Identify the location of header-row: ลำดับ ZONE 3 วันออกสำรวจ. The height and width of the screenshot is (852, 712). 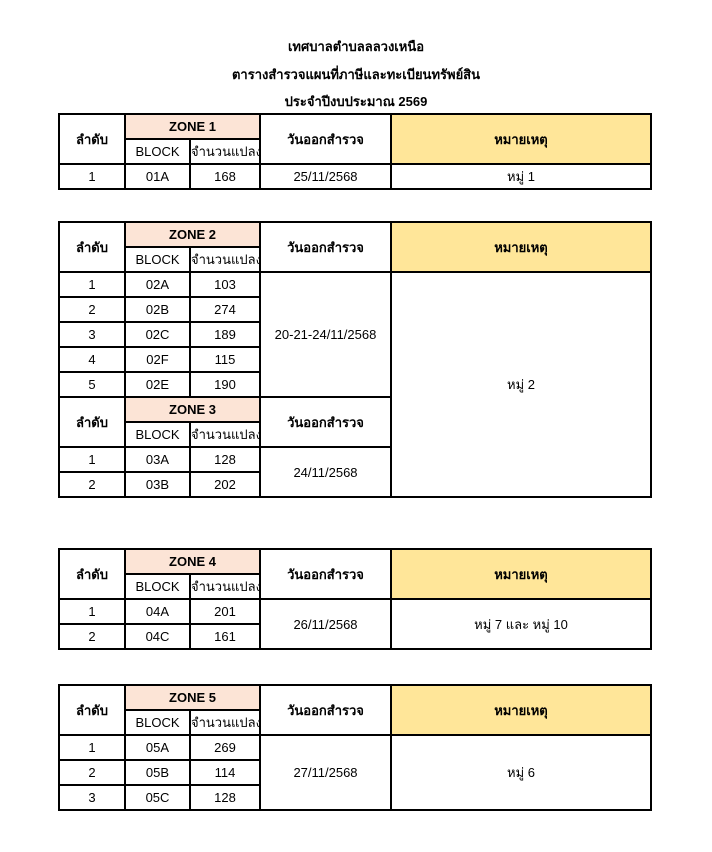
(354, 422).